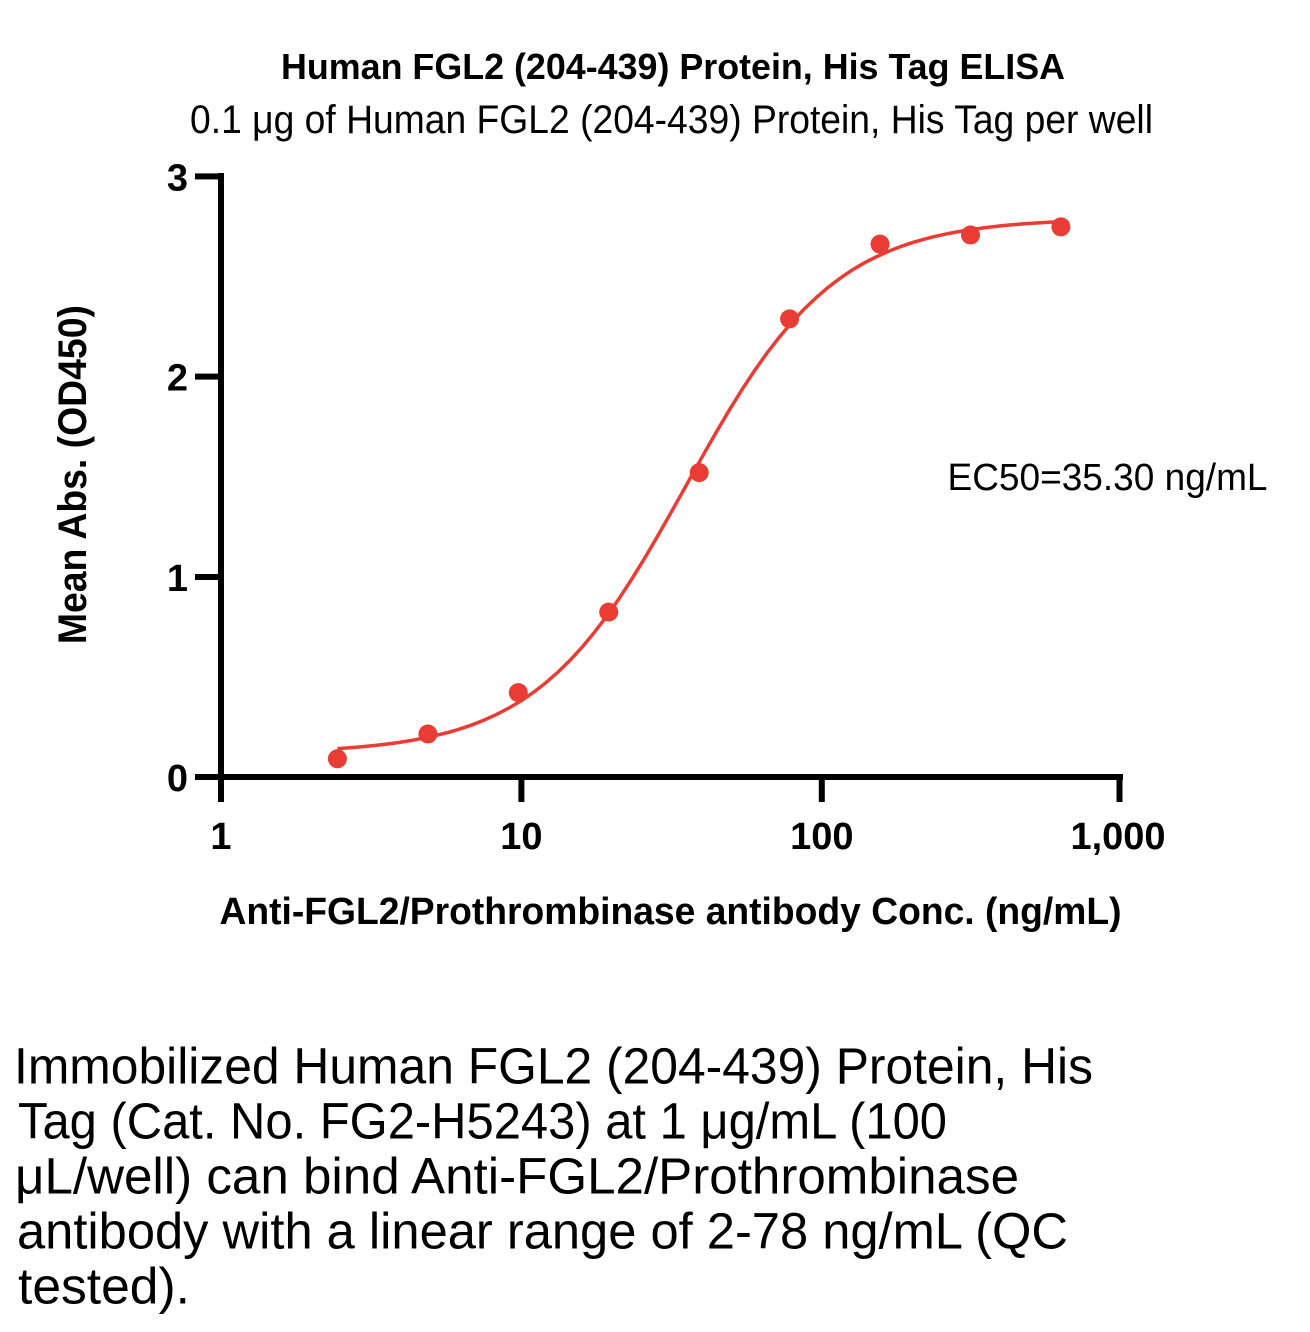 This screenshot has height=1332, width=1310. What do you see at coordinates (1108, 478) in the screenshot?
I see `svg-text: EC50=35.30 ng/mL` at bounding box center [1108, 478].